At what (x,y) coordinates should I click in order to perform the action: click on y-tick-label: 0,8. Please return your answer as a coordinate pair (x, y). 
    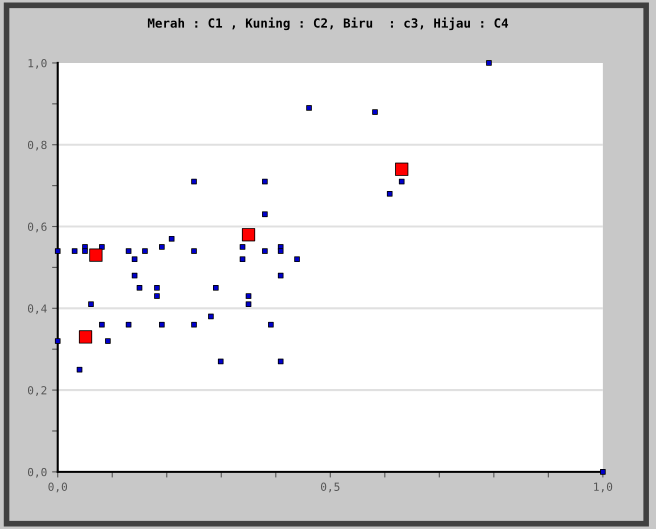
    Looking at the image, I should click on (37, 145).